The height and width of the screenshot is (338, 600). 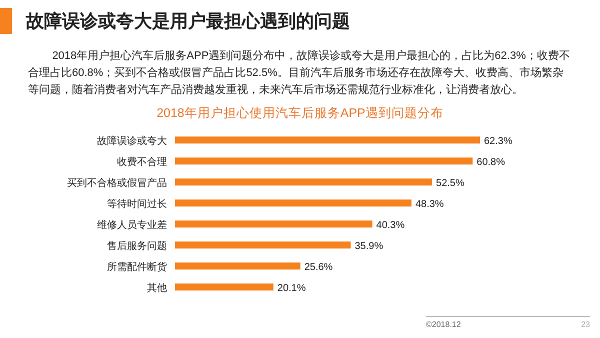 I want to click on text: 23, so click(x=585, y=324).